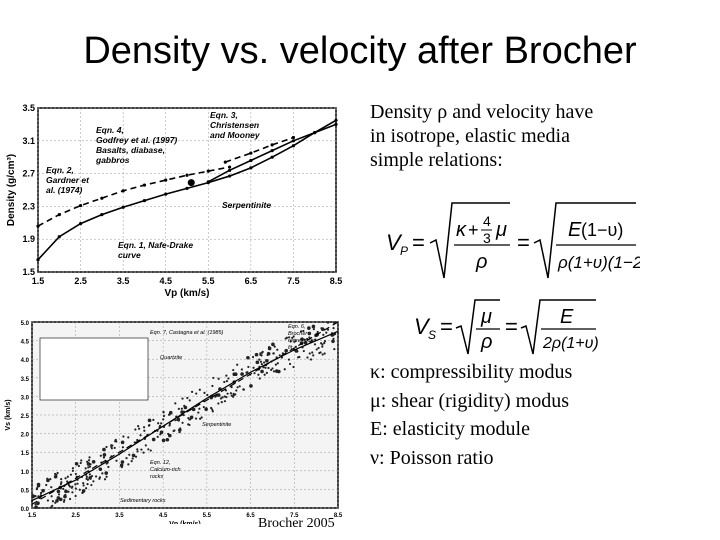 The image size is (720, 540). What do you see at coordinates (136, 140) in the screenshot?
I see `chart-annotation: Godfrey et al. (1997)` at bounding box center [136, 140].